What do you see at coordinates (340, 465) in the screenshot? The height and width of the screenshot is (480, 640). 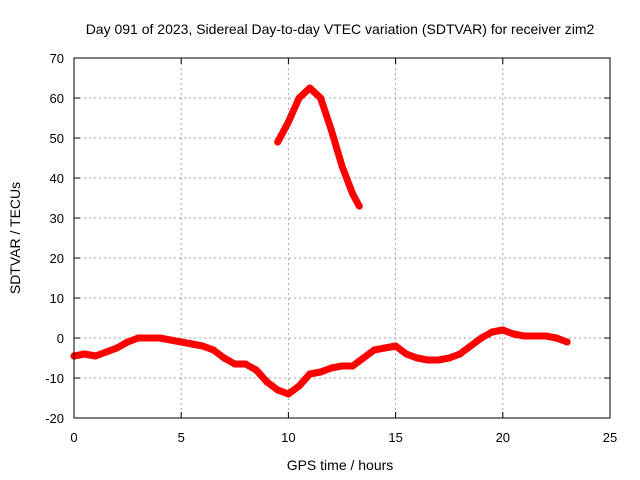 I see `x-axis-label: GPS time / hours` at bounding box center [340, 465].